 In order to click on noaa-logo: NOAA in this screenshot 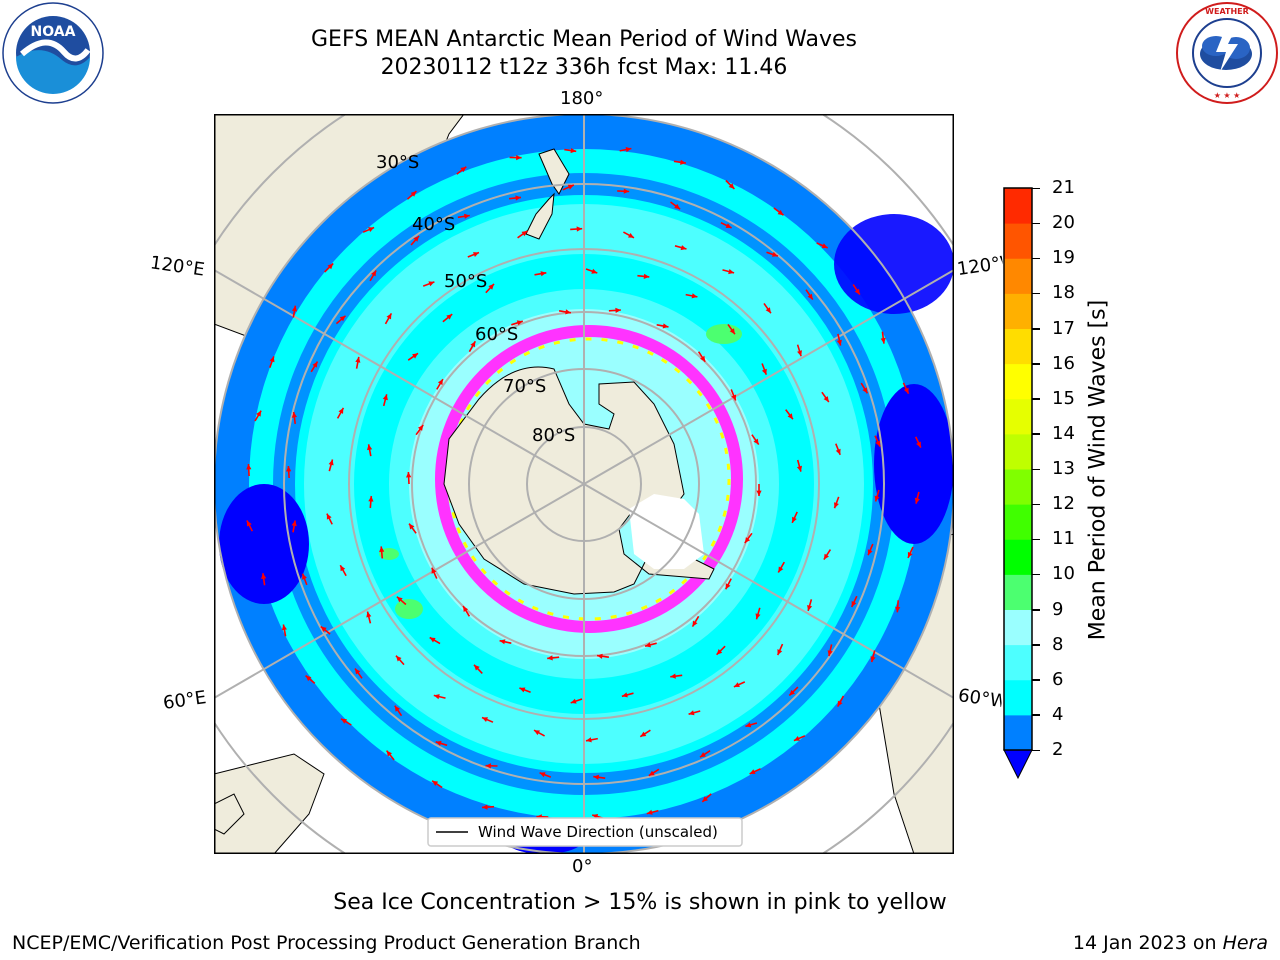, I will do `click(53, 53)`.